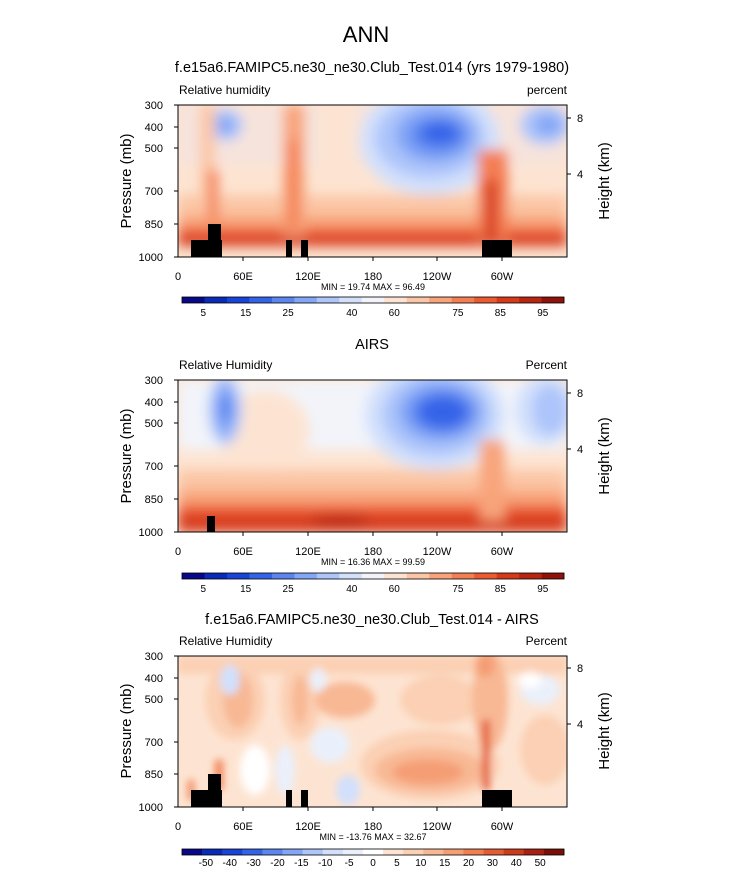 The height and width of the screenshot is (872, 733). Describe the element at coordinates (372, 456) in the screenshot. I see `contour-field` at that location.